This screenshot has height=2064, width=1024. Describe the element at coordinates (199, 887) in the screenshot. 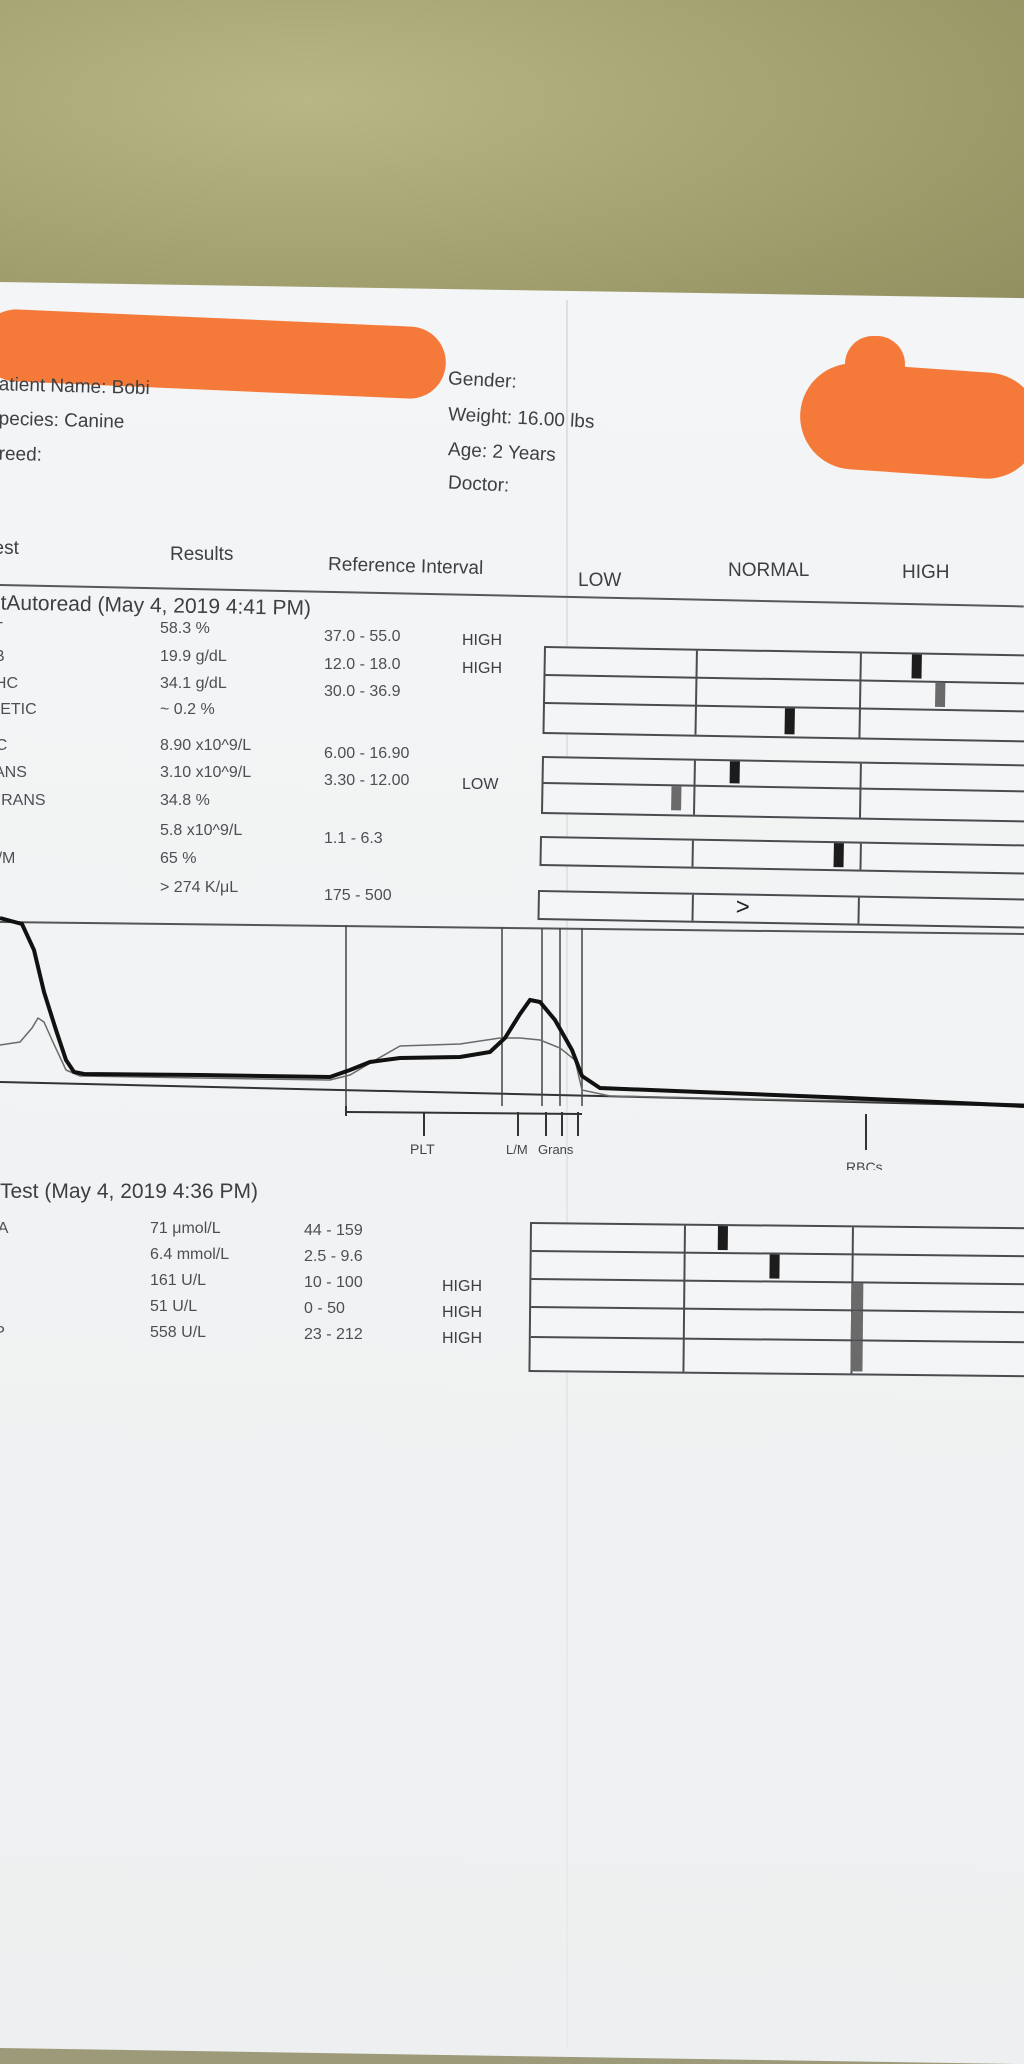

I see `hem-result: > 274 K/μL` at that location.